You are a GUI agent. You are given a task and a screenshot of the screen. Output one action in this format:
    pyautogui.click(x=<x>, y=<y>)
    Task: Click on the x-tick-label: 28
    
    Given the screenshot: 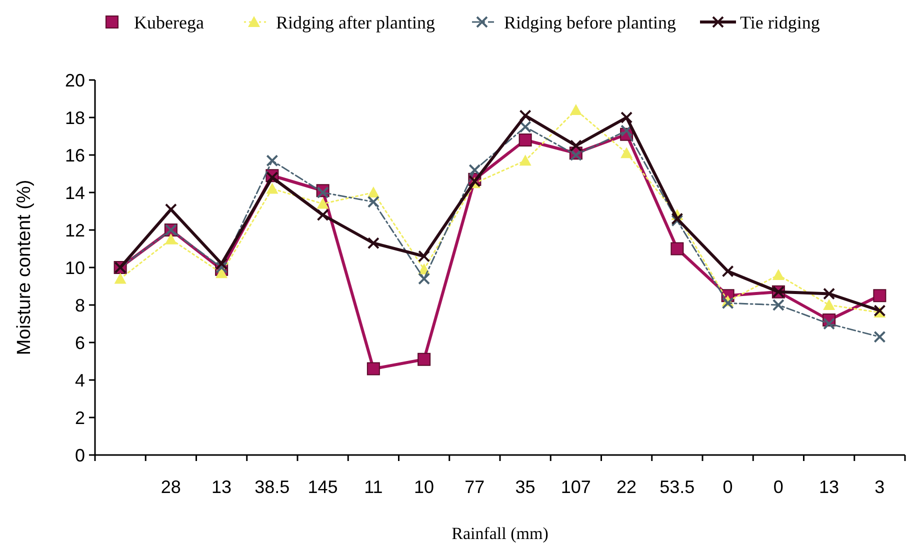 What is the action you would take?
    pyautogui.click(x=170, y=487)
    